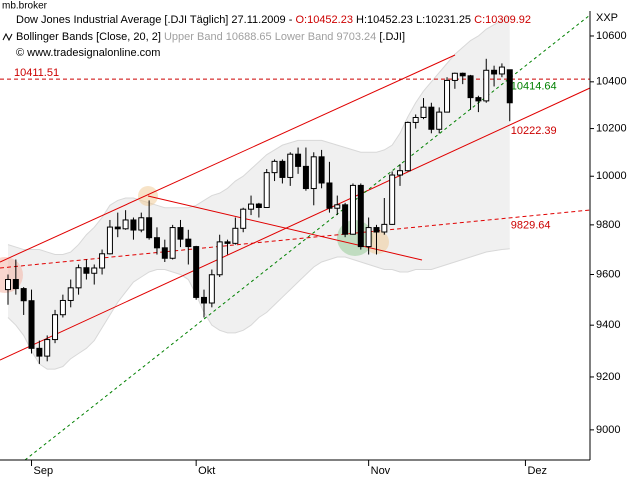 This screenshot has height=480, width=640. I want to click on x-tick-label: Dez, so click(537, 471).